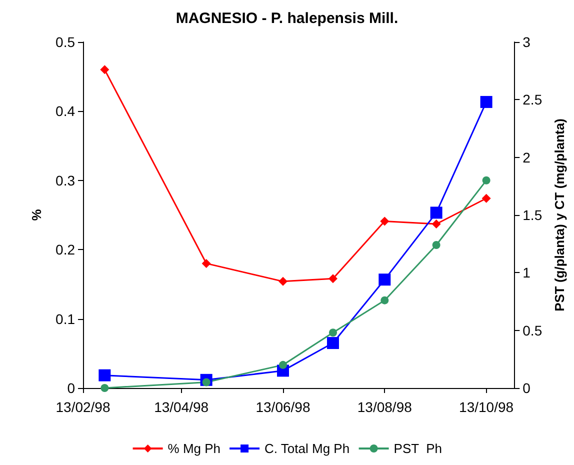 Image resolution: width=574 pixels, height=465 pixels. What do you see at coordinates (559, 215) in the screenshot?
I see `y2-axis-title: PST (g/planta) y CT (mg/planta)` at bounding box center [559, 215].